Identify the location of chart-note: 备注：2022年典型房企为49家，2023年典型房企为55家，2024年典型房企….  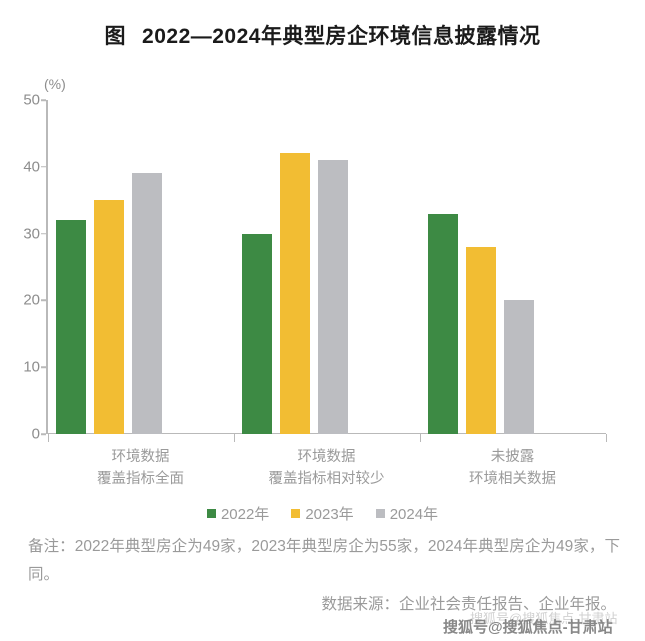
(324, 560).